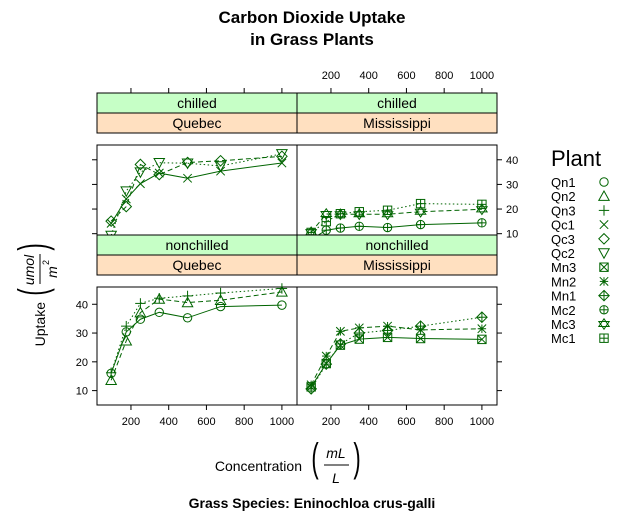  I want to click on y-unit-denominator: m, so click(52, 272).